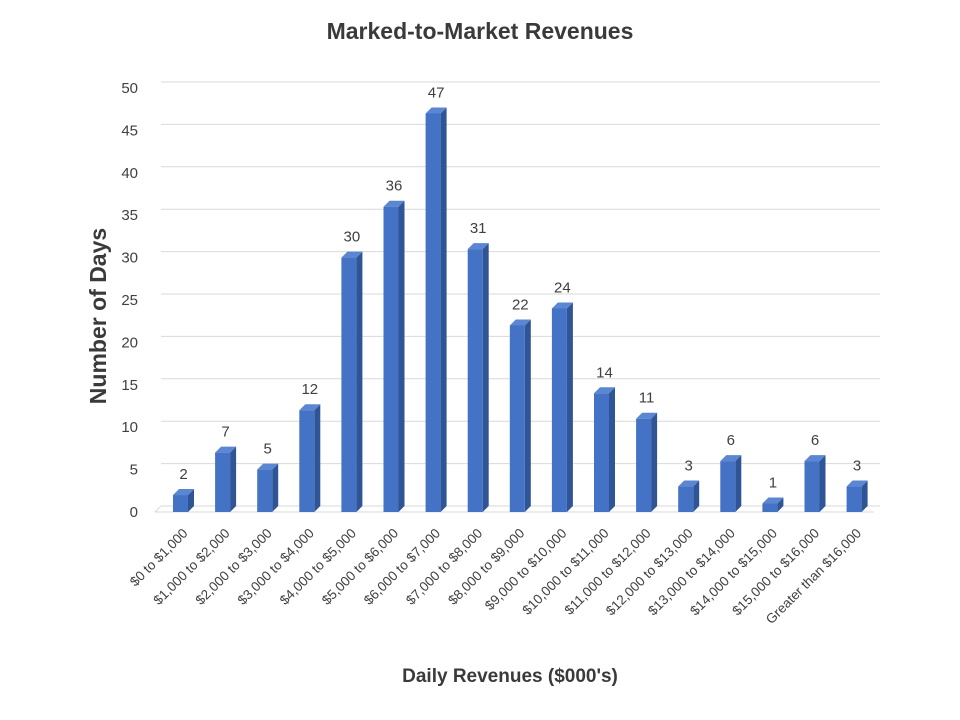 The height and width of the screenshot is (720, 960). Describe the element at coordinates (773, 483) in the screenshot. I see `data-label: 1` at that location.